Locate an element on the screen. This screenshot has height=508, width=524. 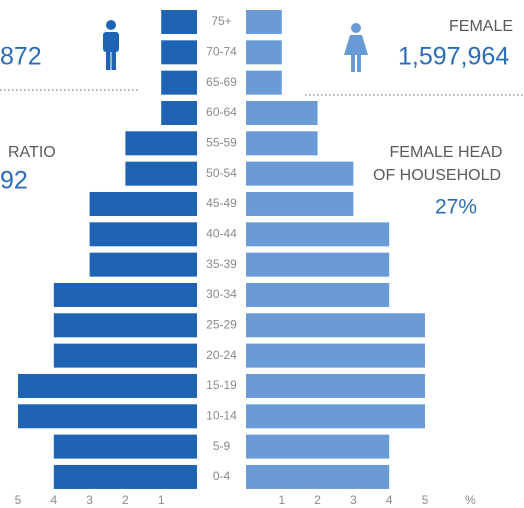
age-label: 20-24 is located at coordinates (221, 355).